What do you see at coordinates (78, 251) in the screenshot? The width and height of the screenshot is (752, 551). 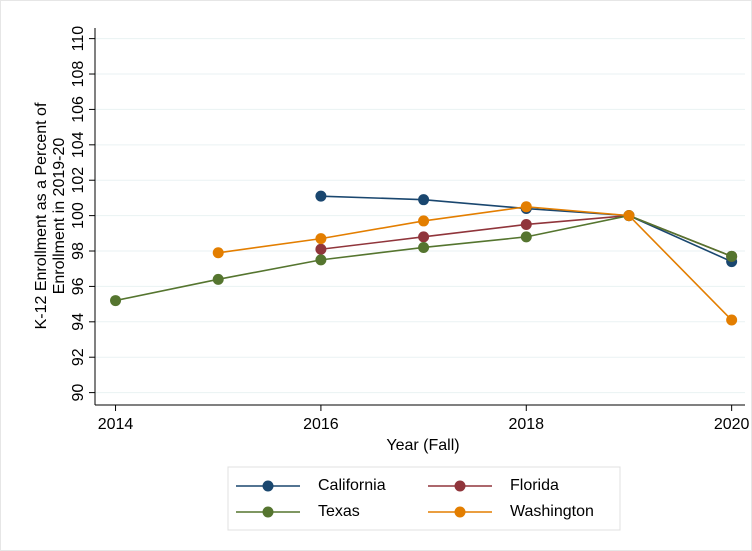 I see `y-tick-label: 98` at bounding box center [78, 251].